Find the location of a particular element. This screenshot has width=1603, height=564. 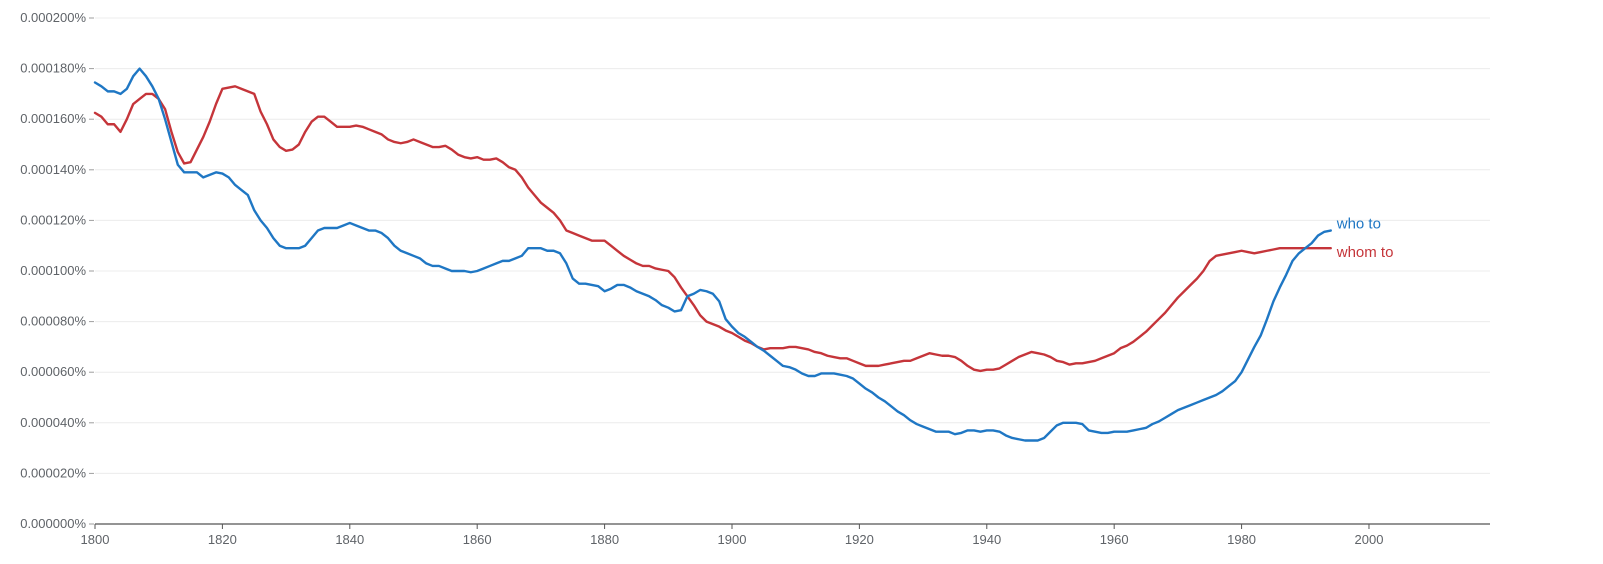

x-tick-label: 1840 is located at coordinates (349, 539).